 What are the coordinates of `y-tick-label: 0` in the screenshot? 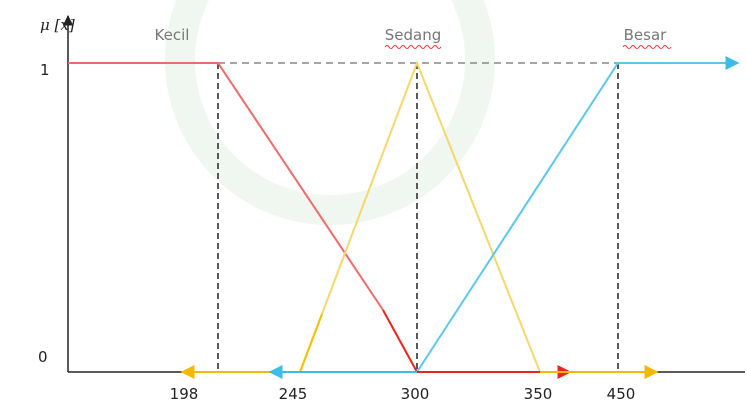 It's located at (43, 357).